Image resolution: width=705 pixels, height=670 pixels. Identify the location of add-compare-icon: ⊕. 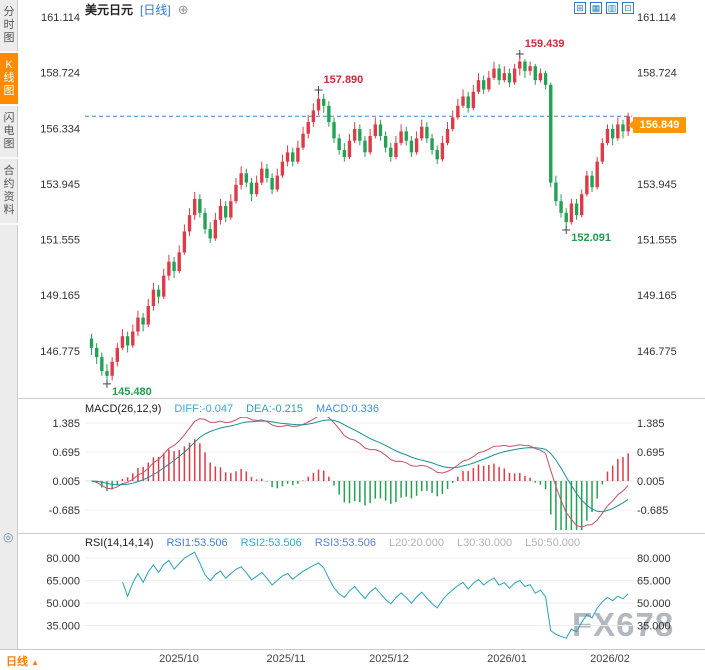
(183, 9).